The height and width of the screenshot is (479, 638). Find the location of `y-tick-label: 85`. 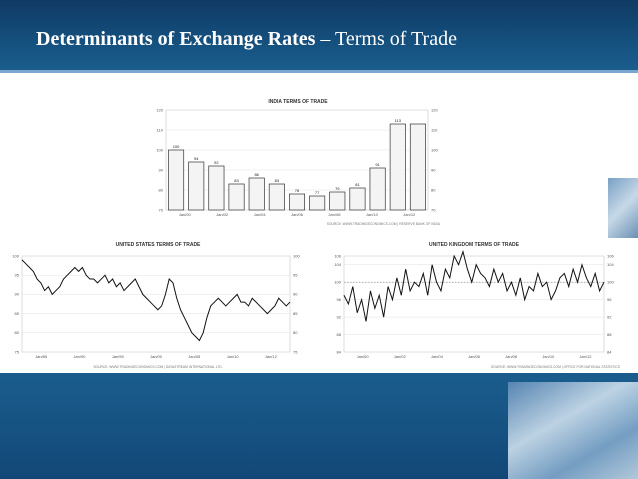

y-tick-label: 85 is located at coordinates (17, 313).